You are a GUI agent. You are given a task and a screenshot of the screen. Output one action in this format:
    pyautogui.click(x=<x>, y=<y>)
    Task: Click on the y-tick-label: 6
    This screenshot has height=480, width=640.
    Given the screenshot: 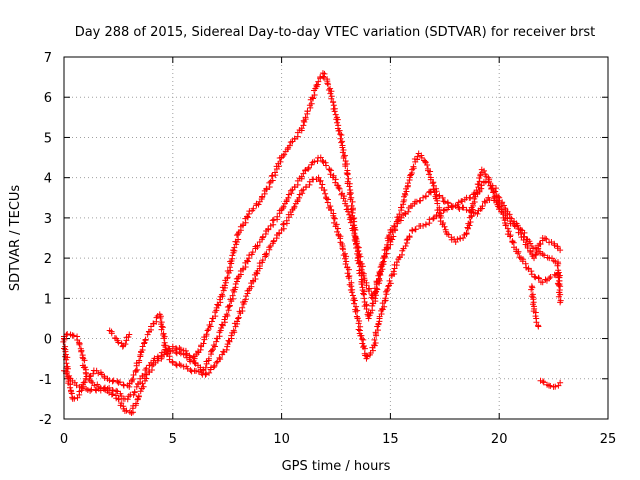 What is the action you would take?
    pyautogui.click(x=48, y=98)
    